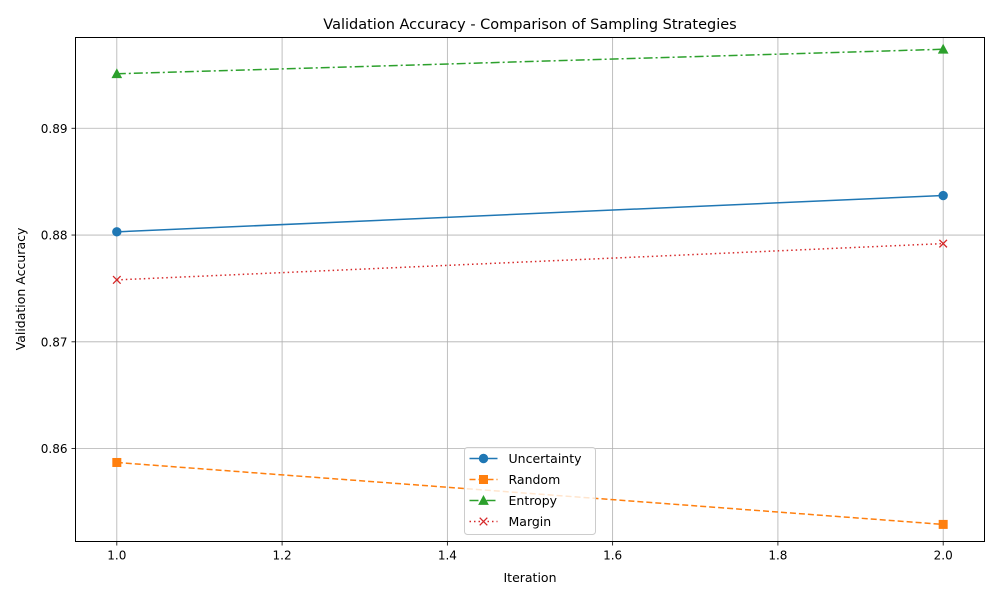  What do you see at coordinates (54, 129) in the screenshot?
I see `y-tick-label: 0.89` at bounding box center [54, 129].